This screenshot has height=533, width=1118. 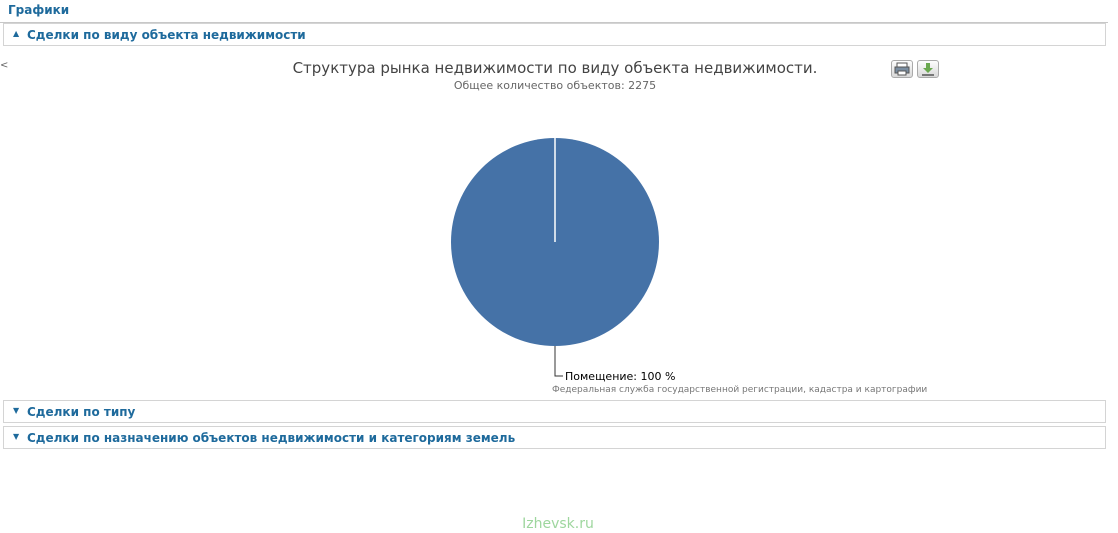 What do you see at coordinates (81, 412) in the screenshot?
I see `accordion-label: Сделки по типу` at bounding box center [81, 412].